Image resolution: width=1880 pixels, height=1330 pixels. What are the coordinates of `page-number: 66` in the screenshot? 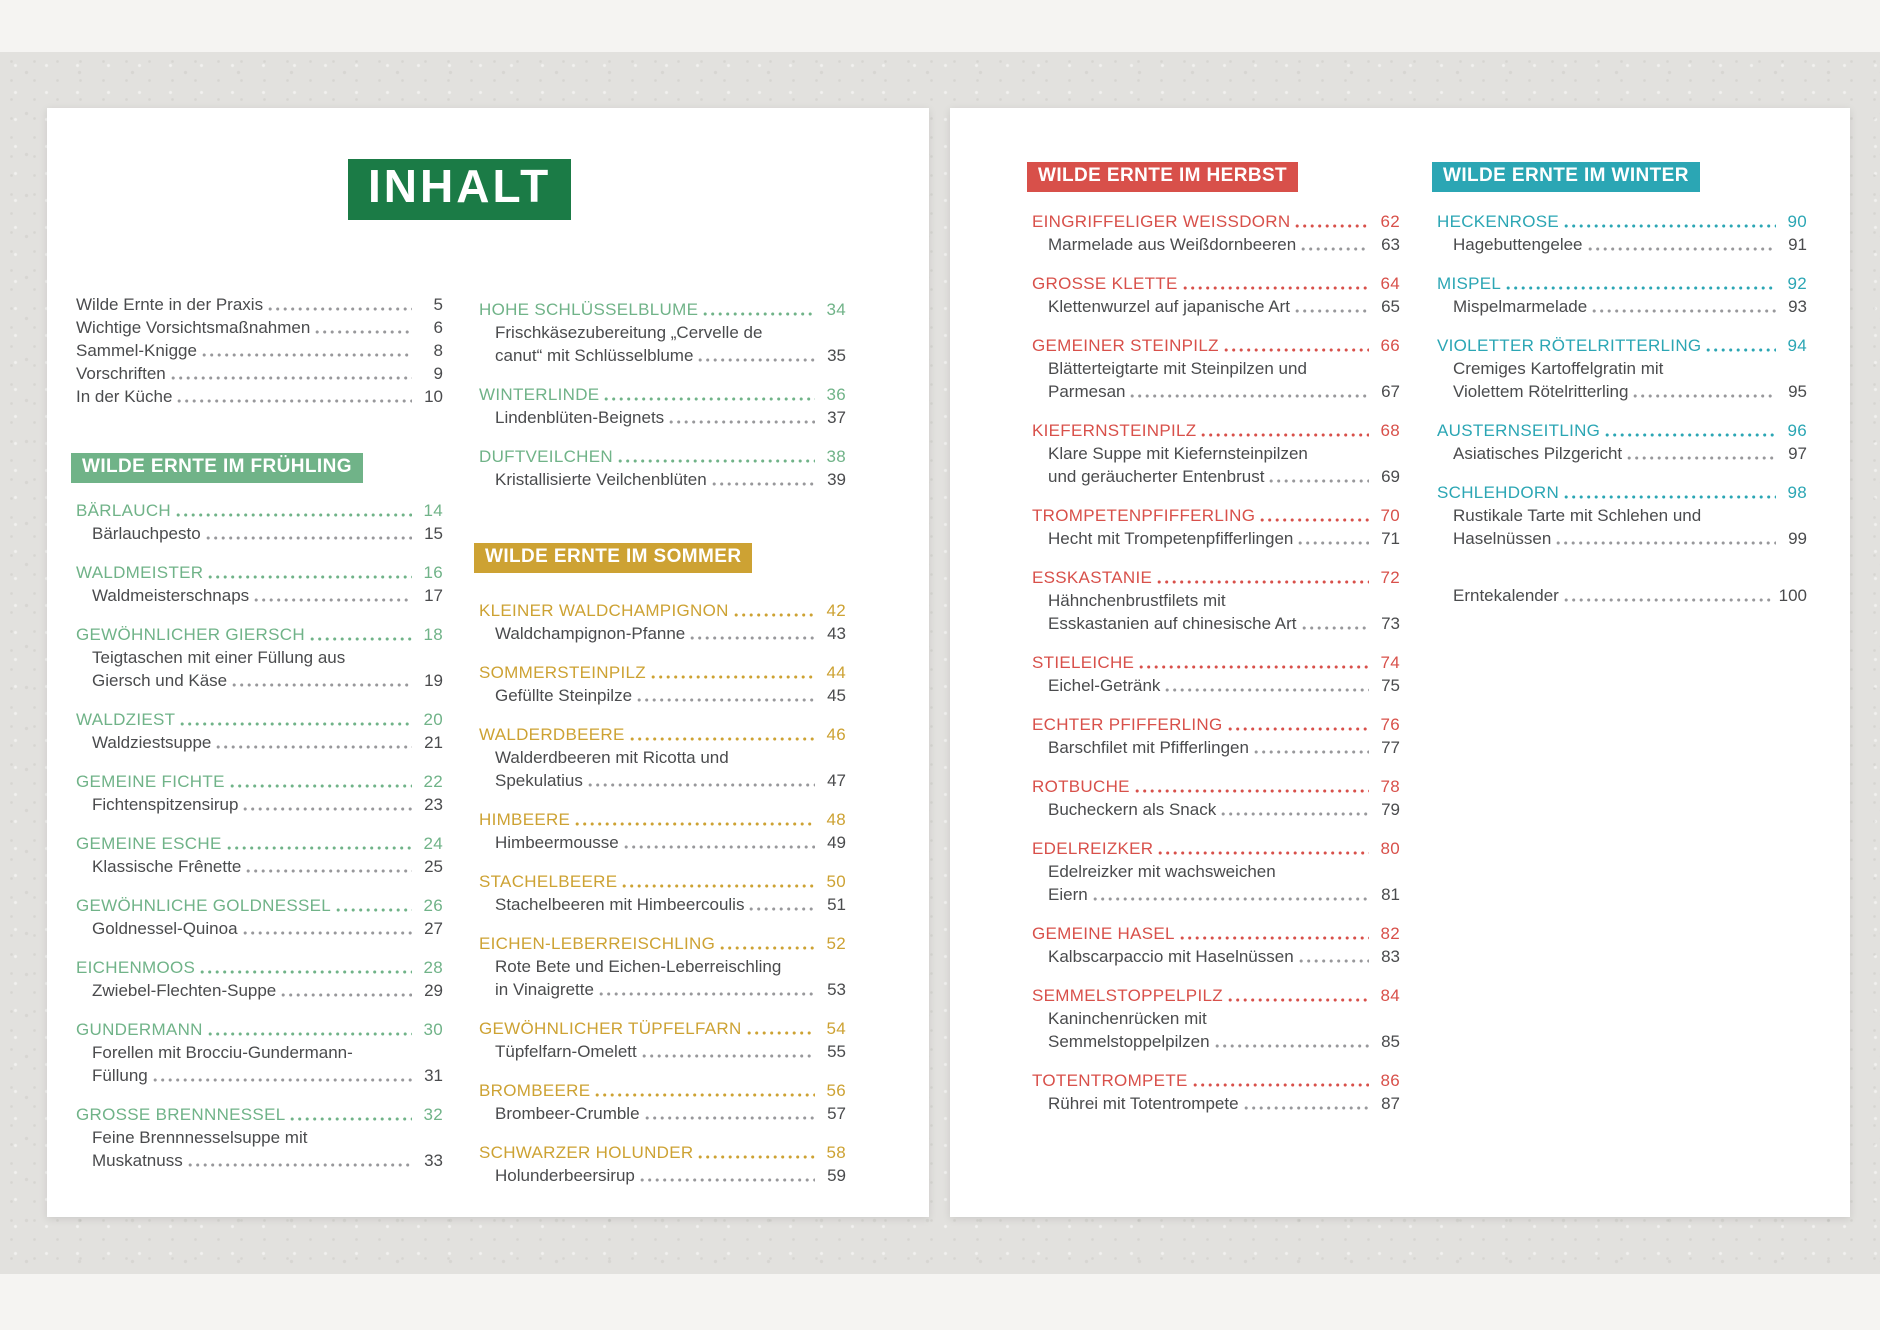 It's located at (1390, 345).